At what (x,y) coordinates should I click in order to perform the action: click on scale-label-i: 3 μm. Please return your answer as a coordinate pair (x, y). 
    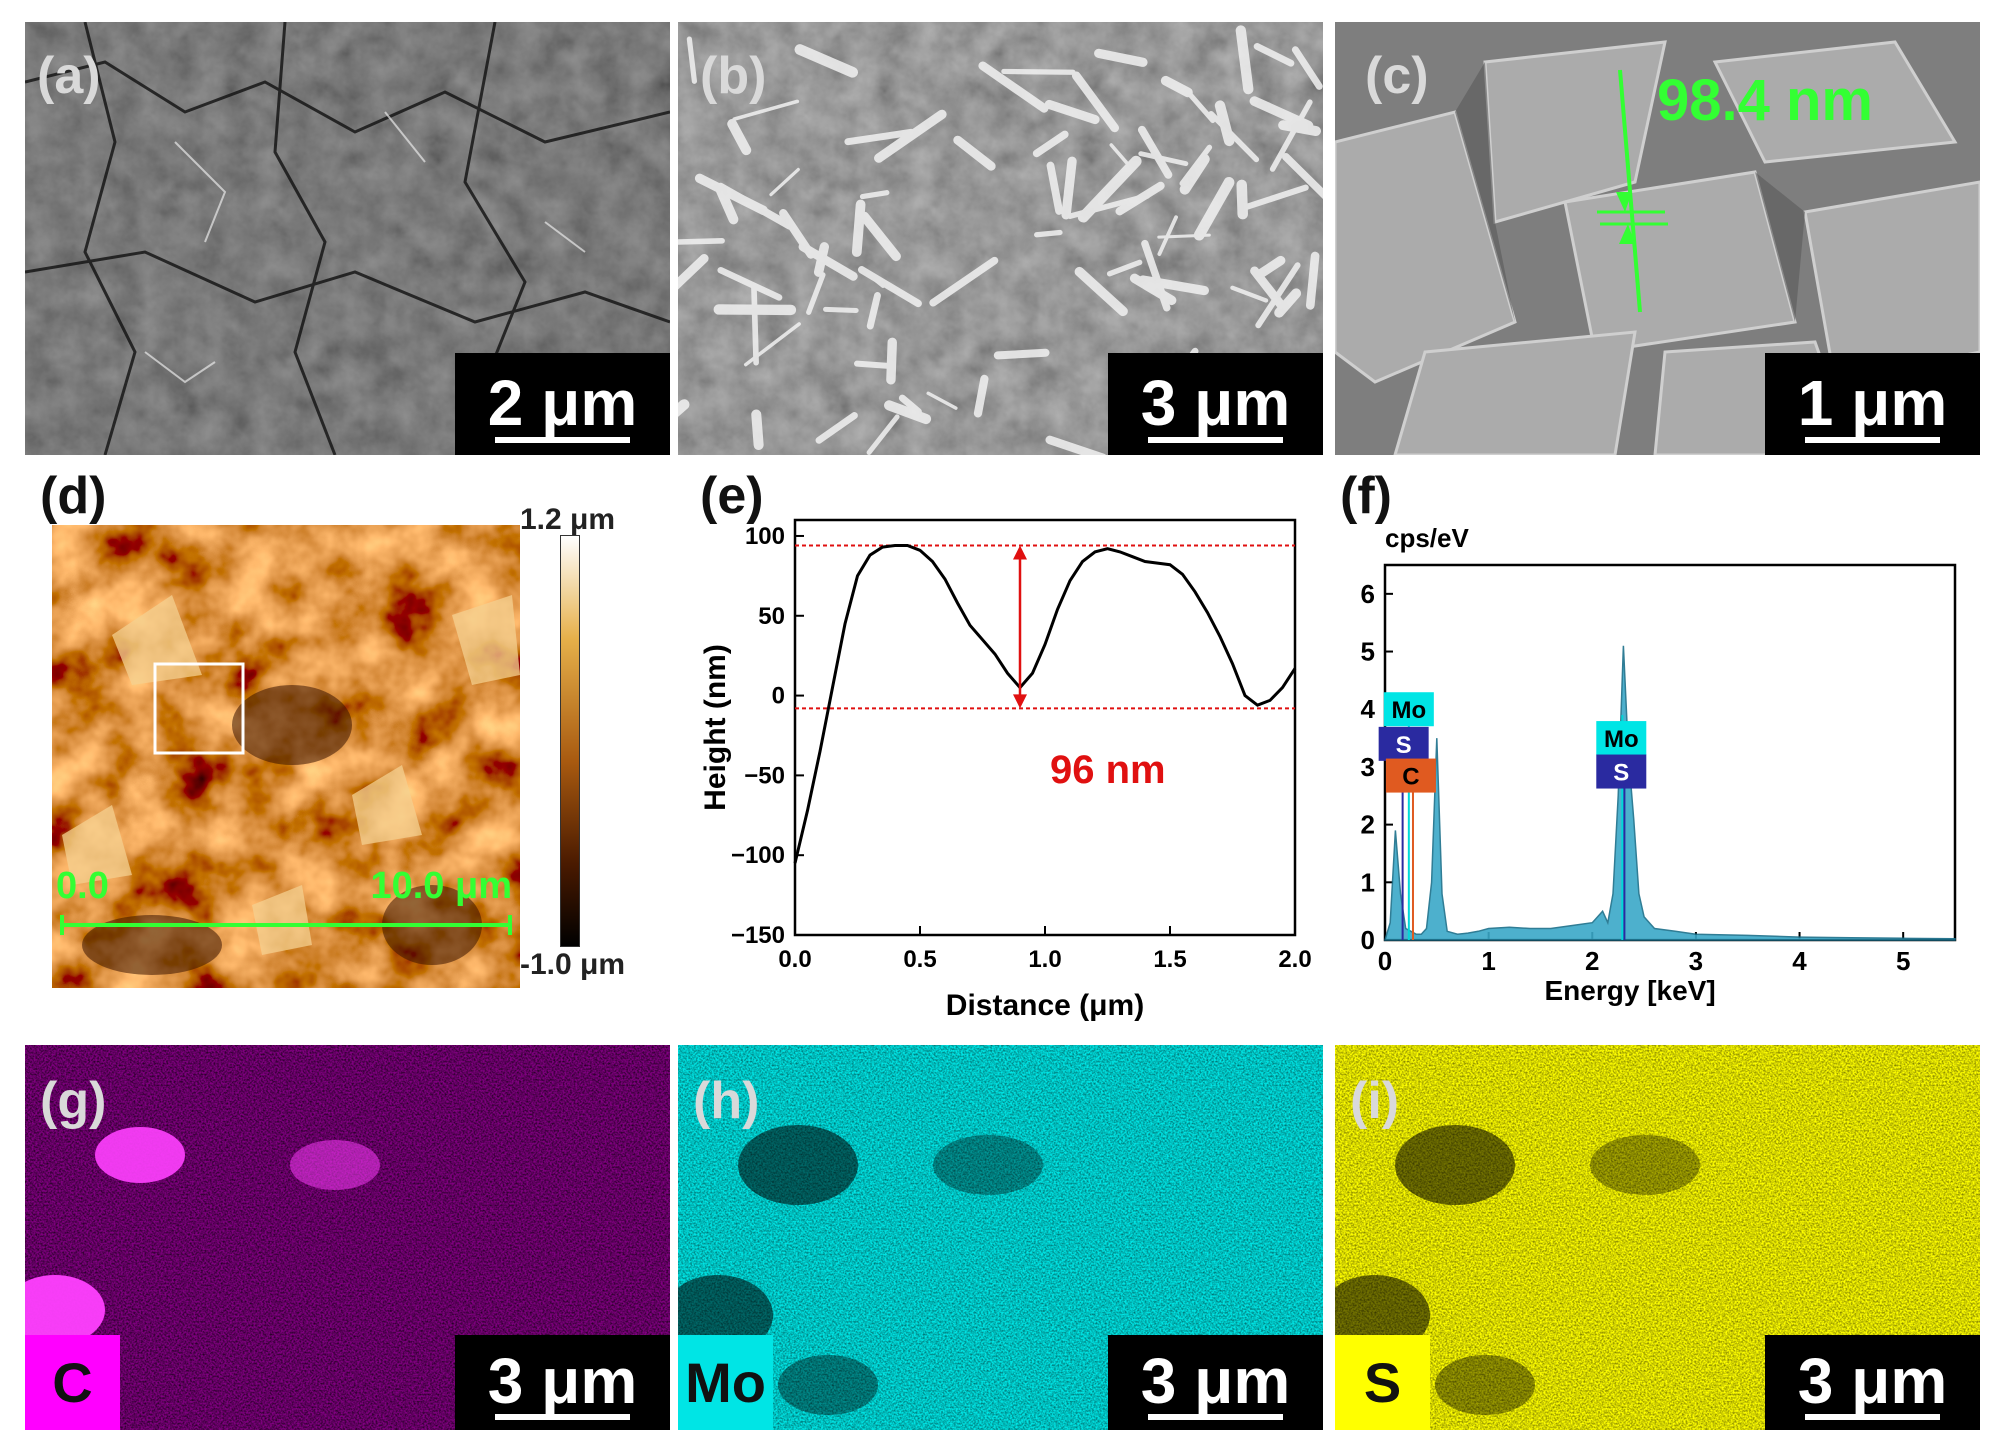
    Looking at the image, I should click on (1872, 1381).